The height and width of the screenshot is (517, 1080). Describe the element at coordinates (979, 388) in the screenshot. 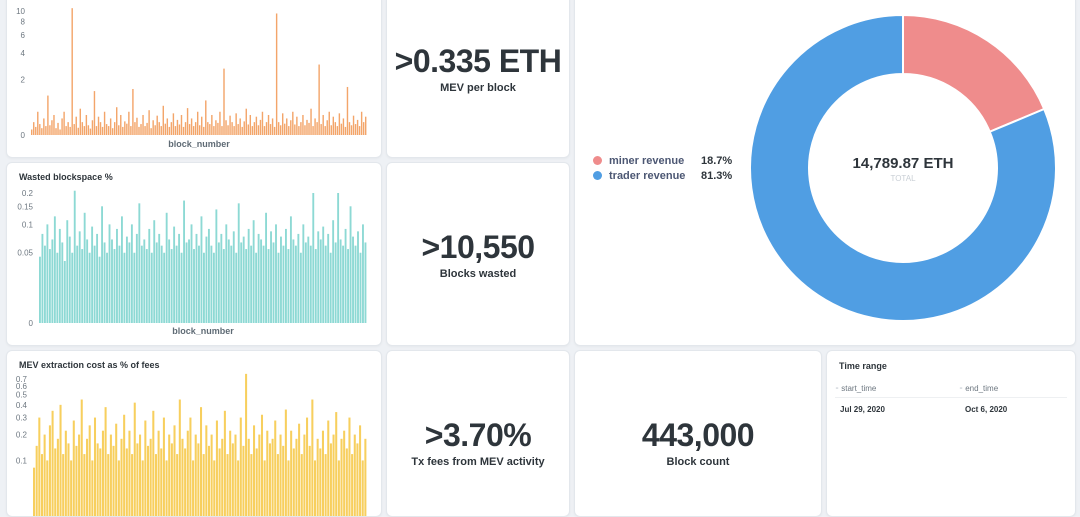

I see `column-header-end-time: ⁃ end_time` at that location.